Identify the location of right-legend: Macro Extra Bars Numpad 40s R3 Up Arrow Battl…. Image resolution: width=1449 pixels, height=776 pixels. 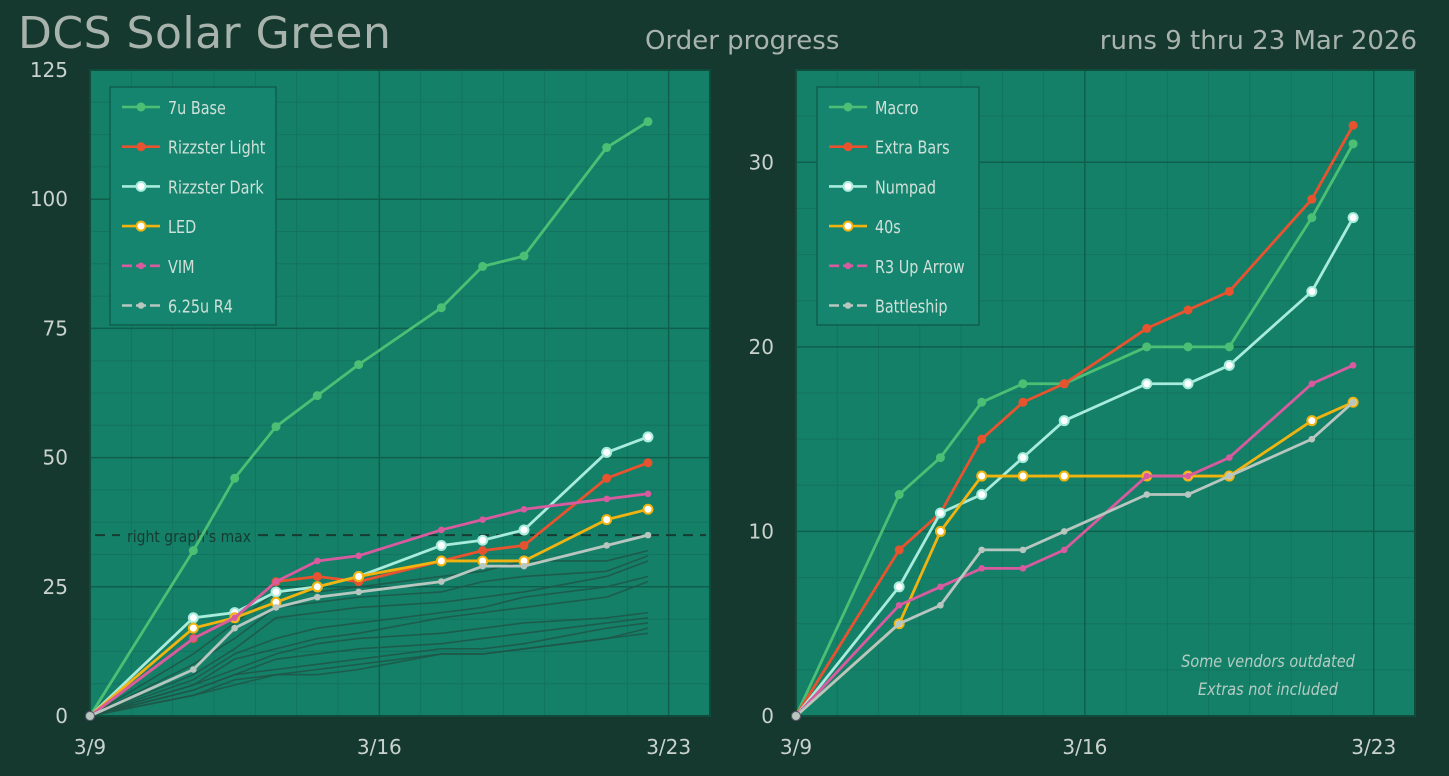
(898, 206).